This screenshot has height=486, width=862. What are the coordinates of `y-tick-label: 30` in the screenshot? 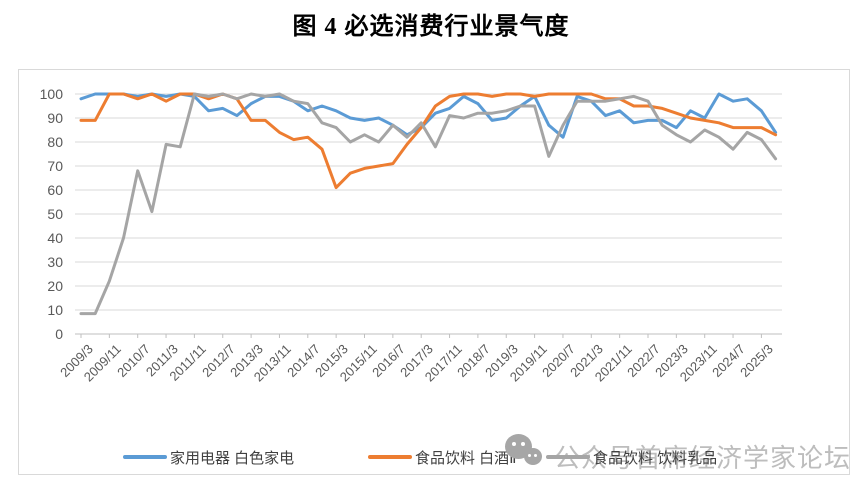 It's located at (55, 262).